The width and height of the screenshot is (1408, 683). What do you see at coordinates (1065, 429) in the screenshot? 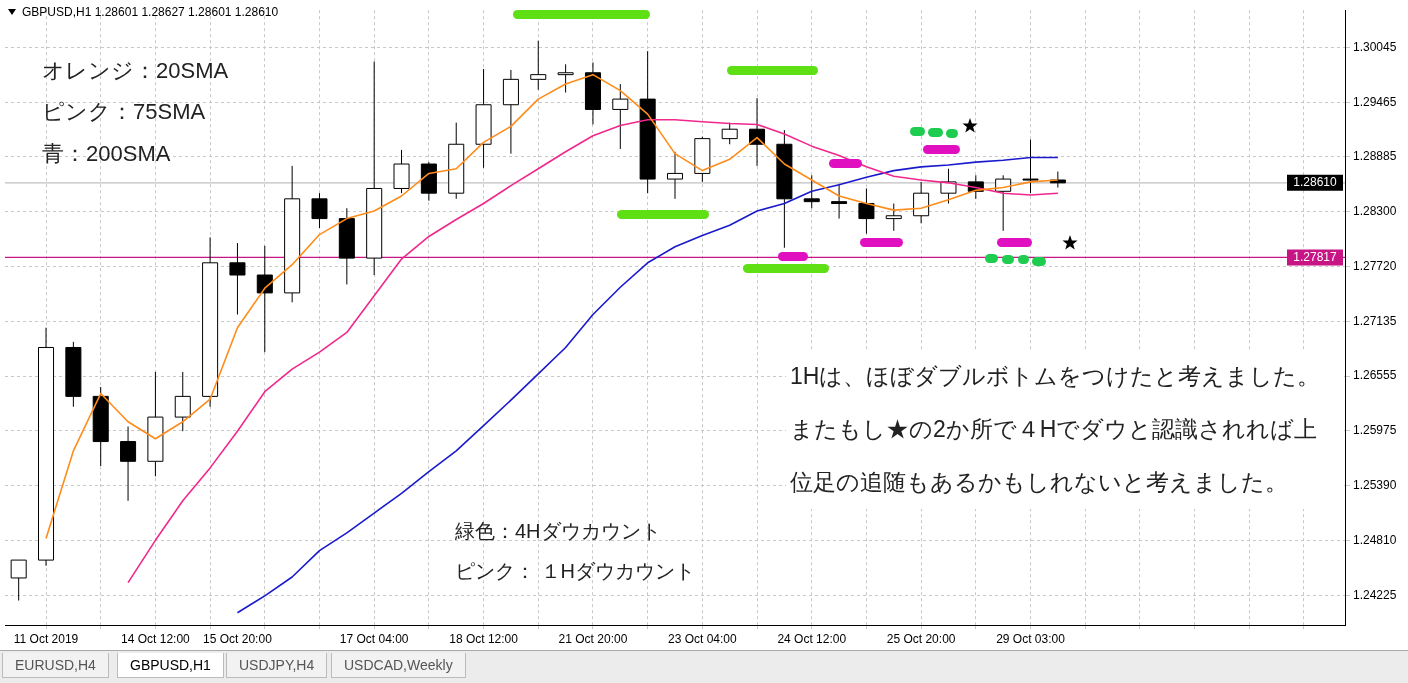
I see `annotation: 1Hは、ほぼダブルボトムをつけたと考えました。またもし★の2か所で４Hでダウと認識されれば上位足の追随もあるかもしれないと考えました。` at bounding box center [1065, 429].